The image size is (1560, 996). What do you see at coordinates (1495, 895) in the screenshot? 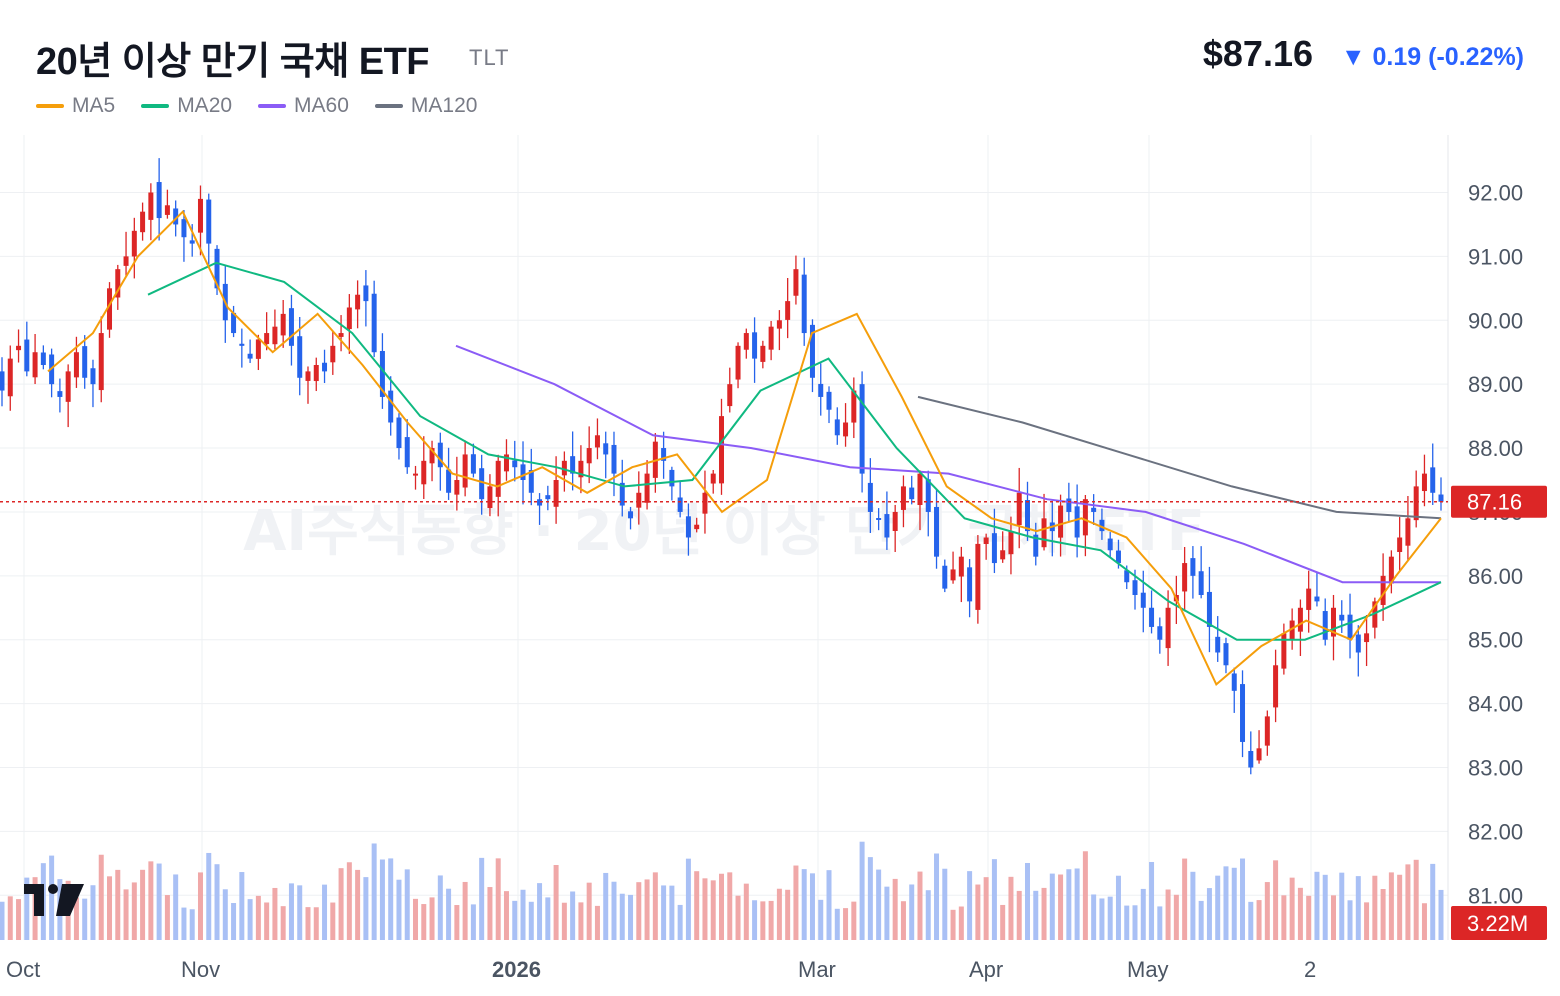
I see `y-tick-label: 81.00` at bounding box center [1495, 895].